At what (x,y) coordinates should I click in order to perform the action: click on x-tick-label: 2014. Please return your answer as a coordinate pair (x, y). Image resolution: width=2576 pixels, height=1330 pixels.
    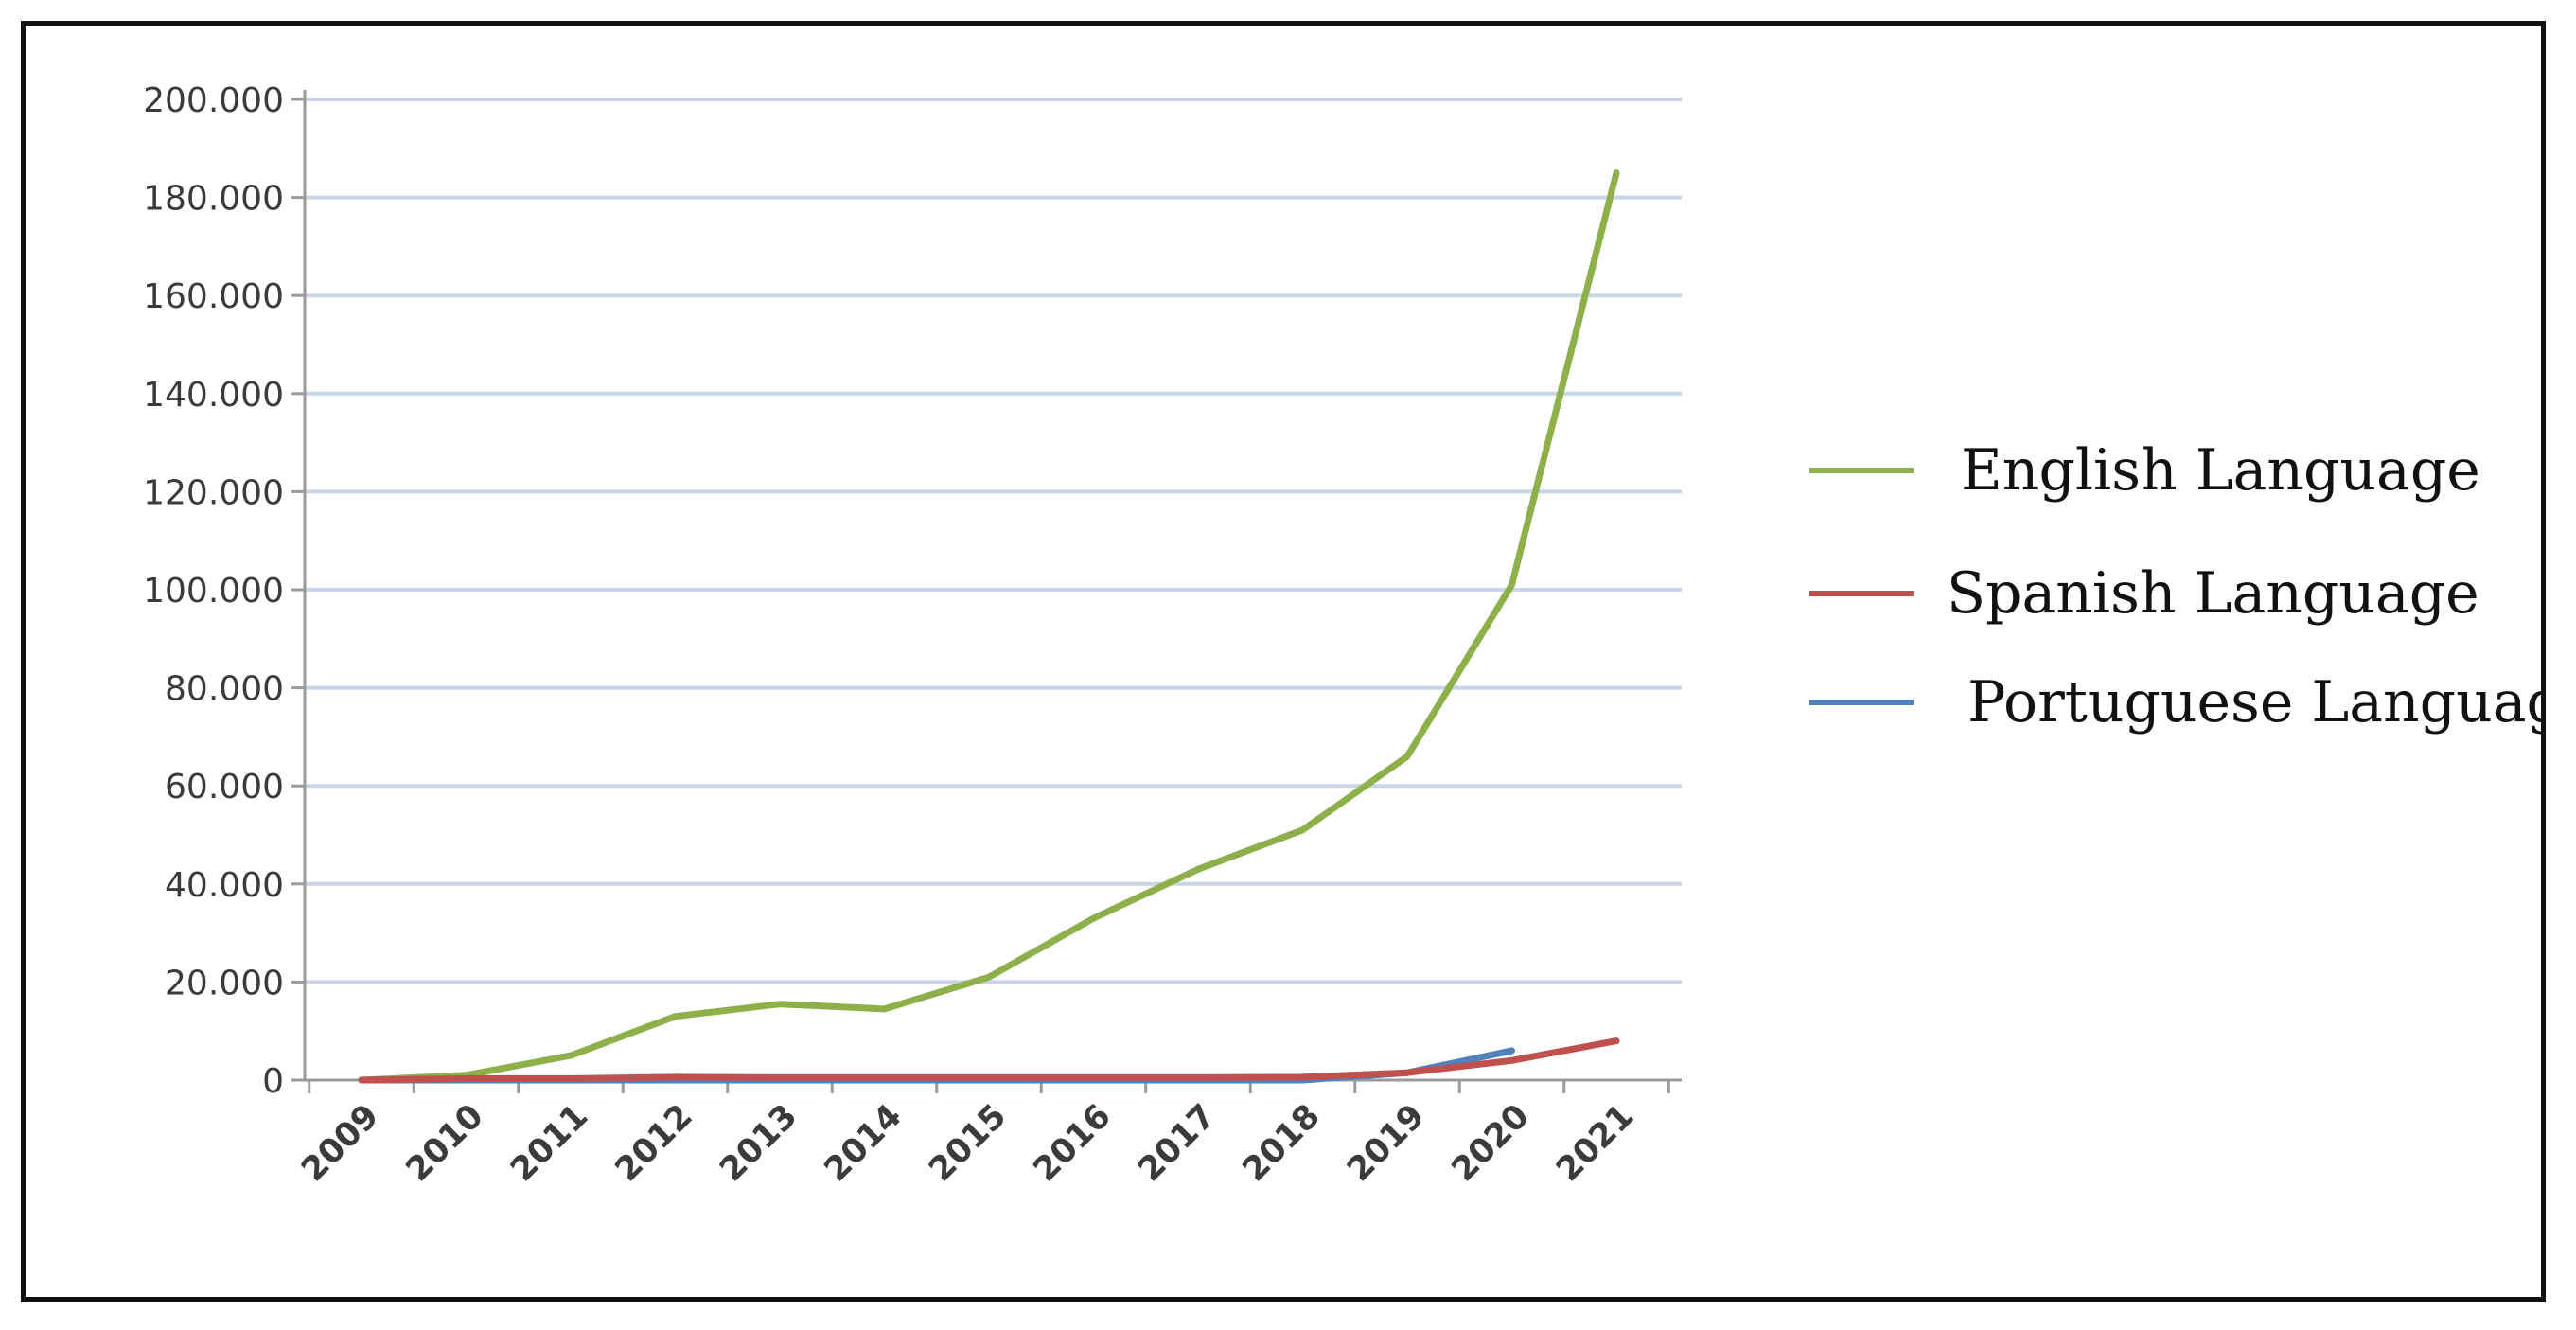
    Looking at the image, I should click on (863, 1143).